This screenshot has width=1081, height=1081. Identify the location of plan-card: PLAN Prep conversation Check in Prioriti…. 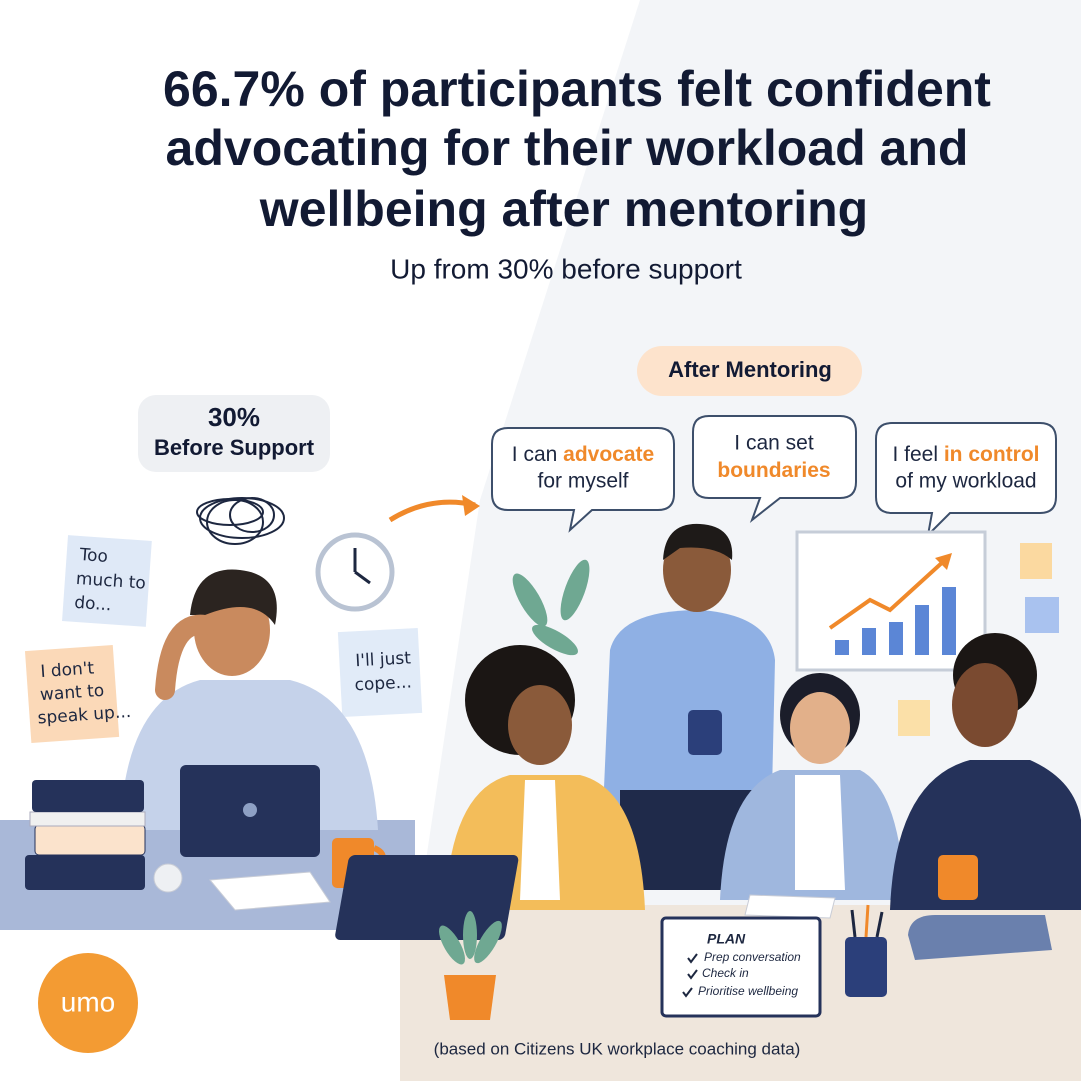
(741, 967).